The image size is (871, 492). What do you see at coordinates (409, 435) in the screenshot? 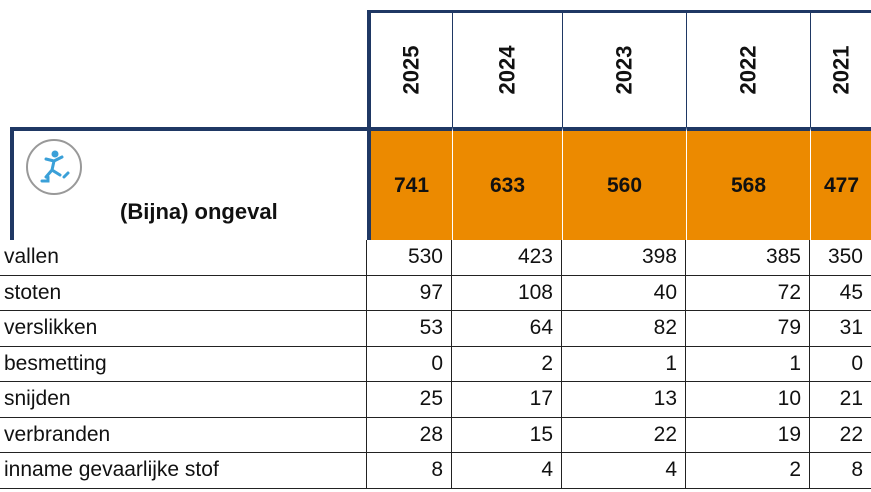
I see `row-value: 28` at bounding box center [409, 435].